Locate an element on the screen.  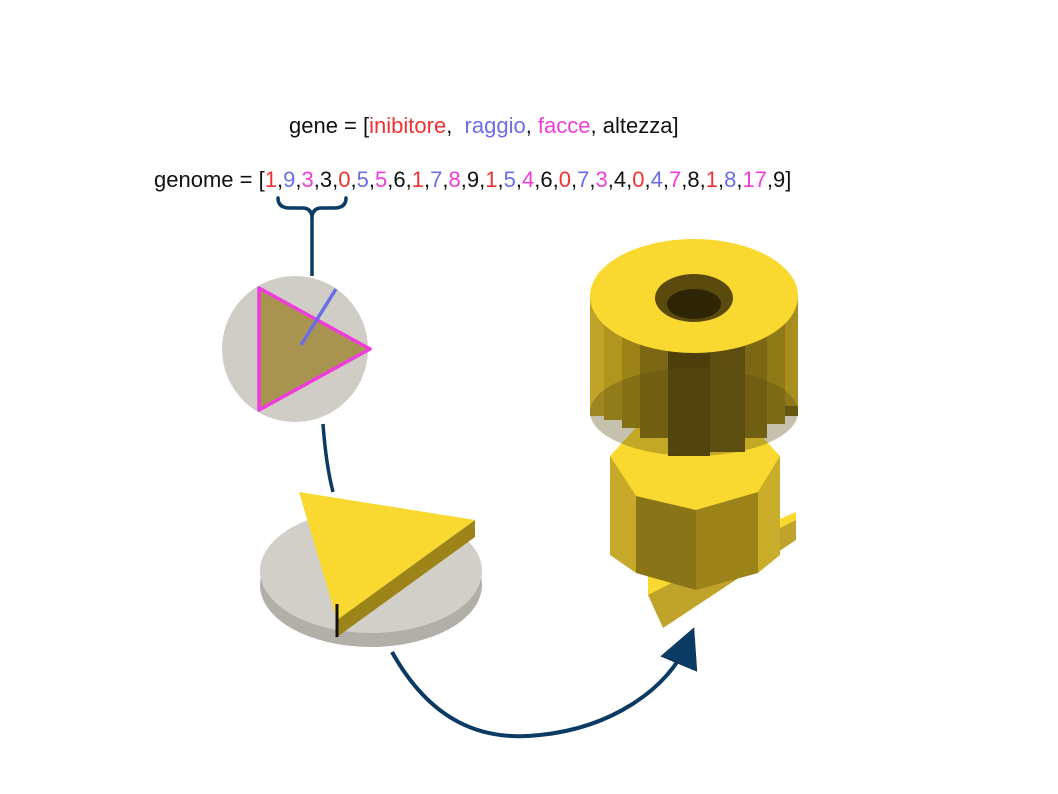
gene-field-raggio: raggio is located at coordinates (495, 125).